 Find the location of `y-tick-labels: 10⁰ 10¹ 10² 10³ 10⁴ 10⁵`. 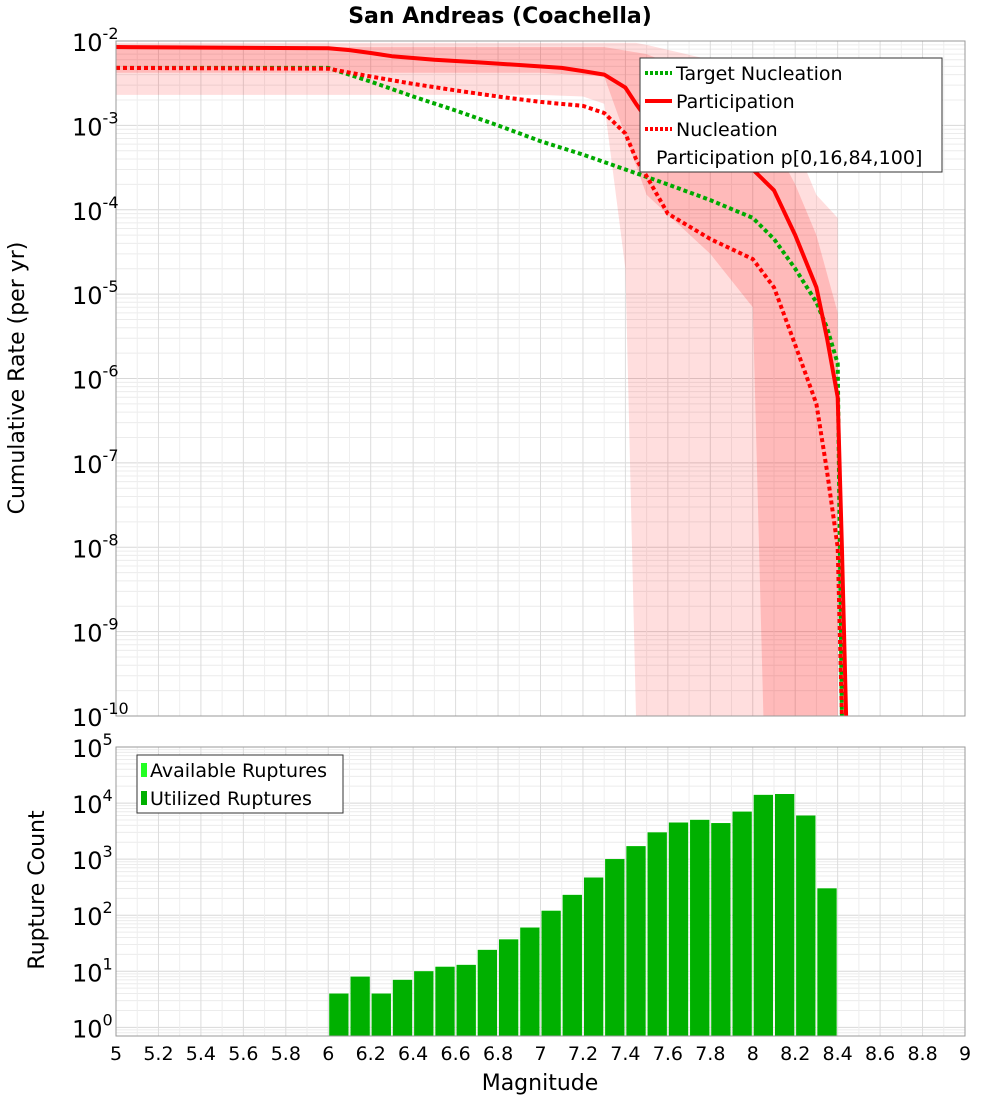

y-tick-labels: 10⁰ 10¹ 10² 10³ 10⁴ 10⁵ is located at coordinates (92, 886).